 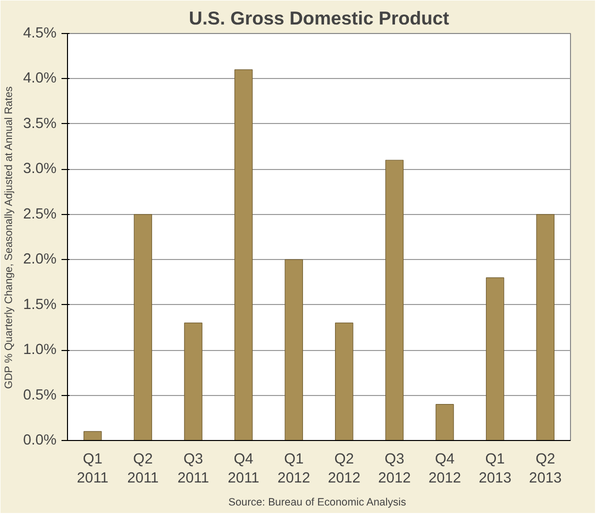 I want to click on x-tick-label: Q4 2011, so click(x=244, y=469).